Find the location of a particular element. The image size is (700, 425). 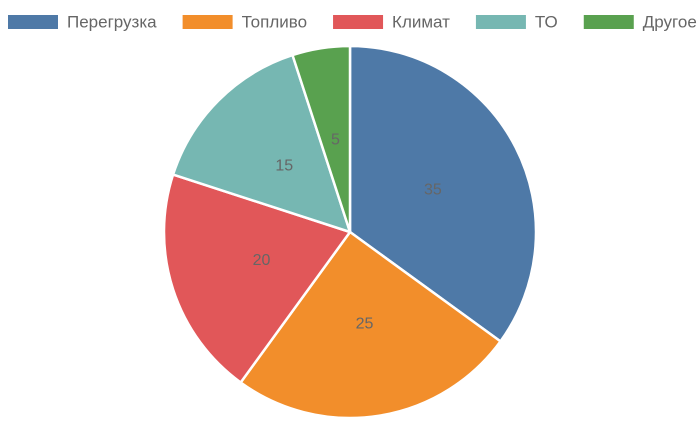

slice-value-label: 20 is located at coordinates (262, 260).